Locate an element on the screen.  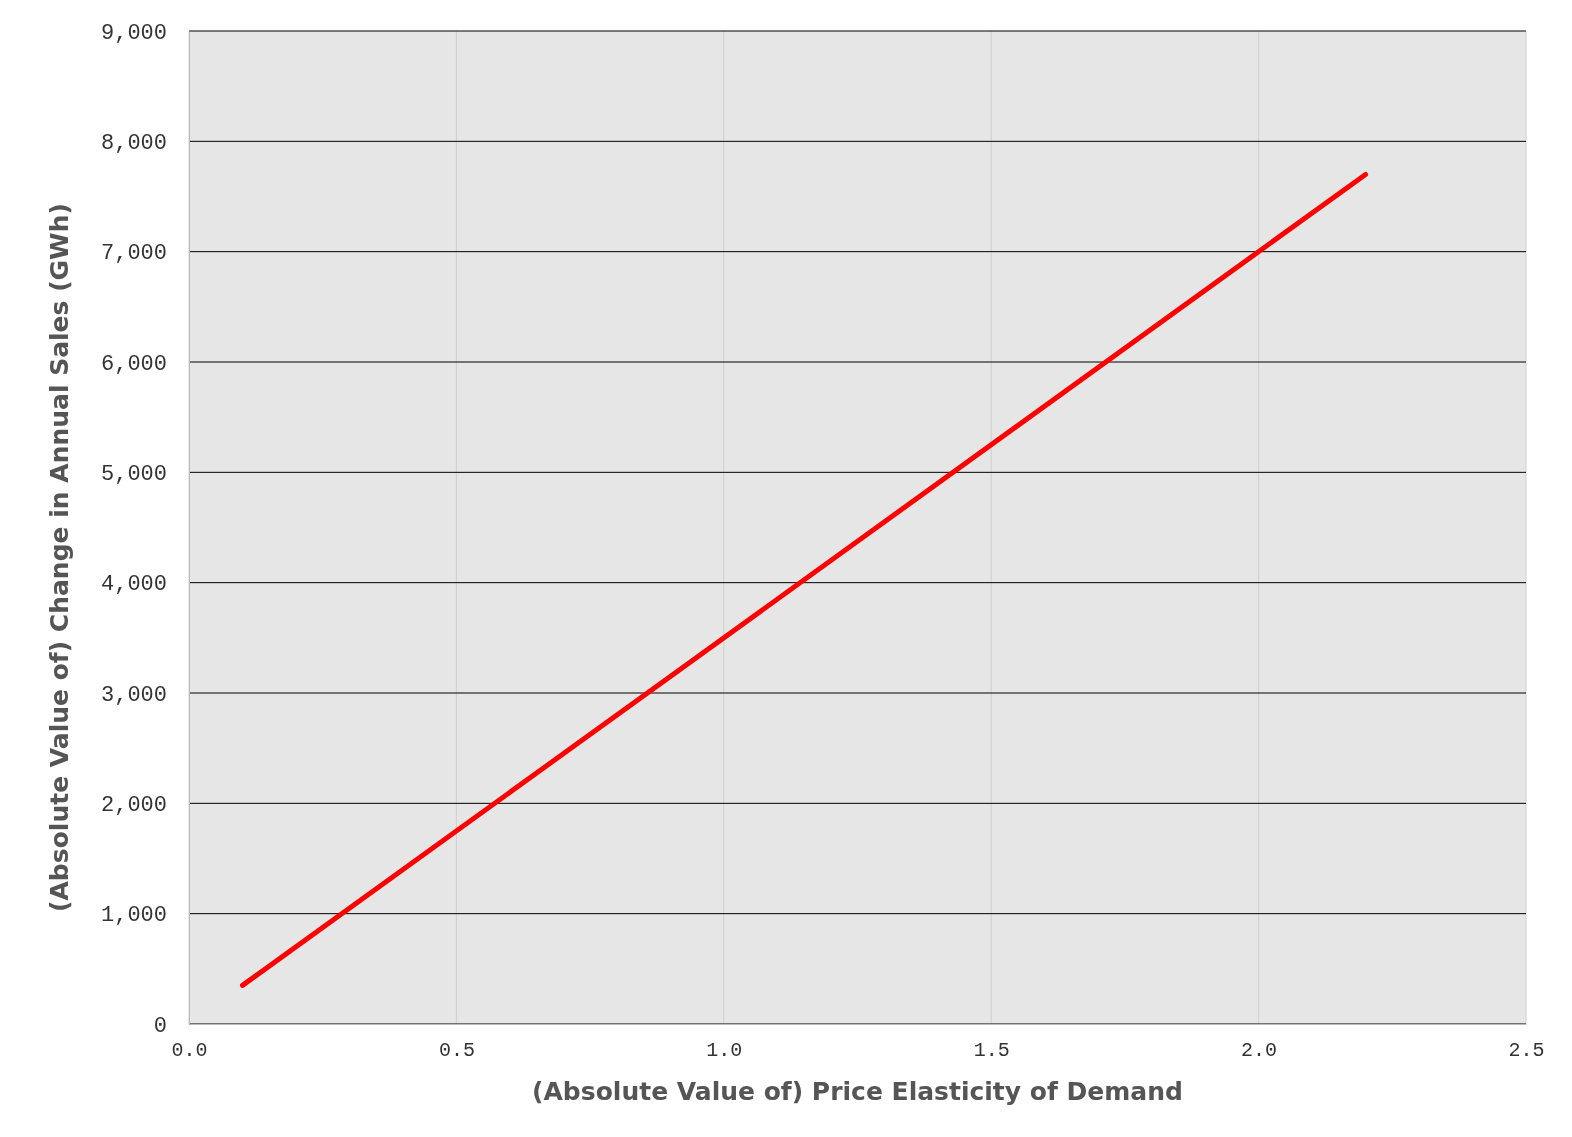
x-tick-label: 1.0 is located at coordinates (724, 1051).